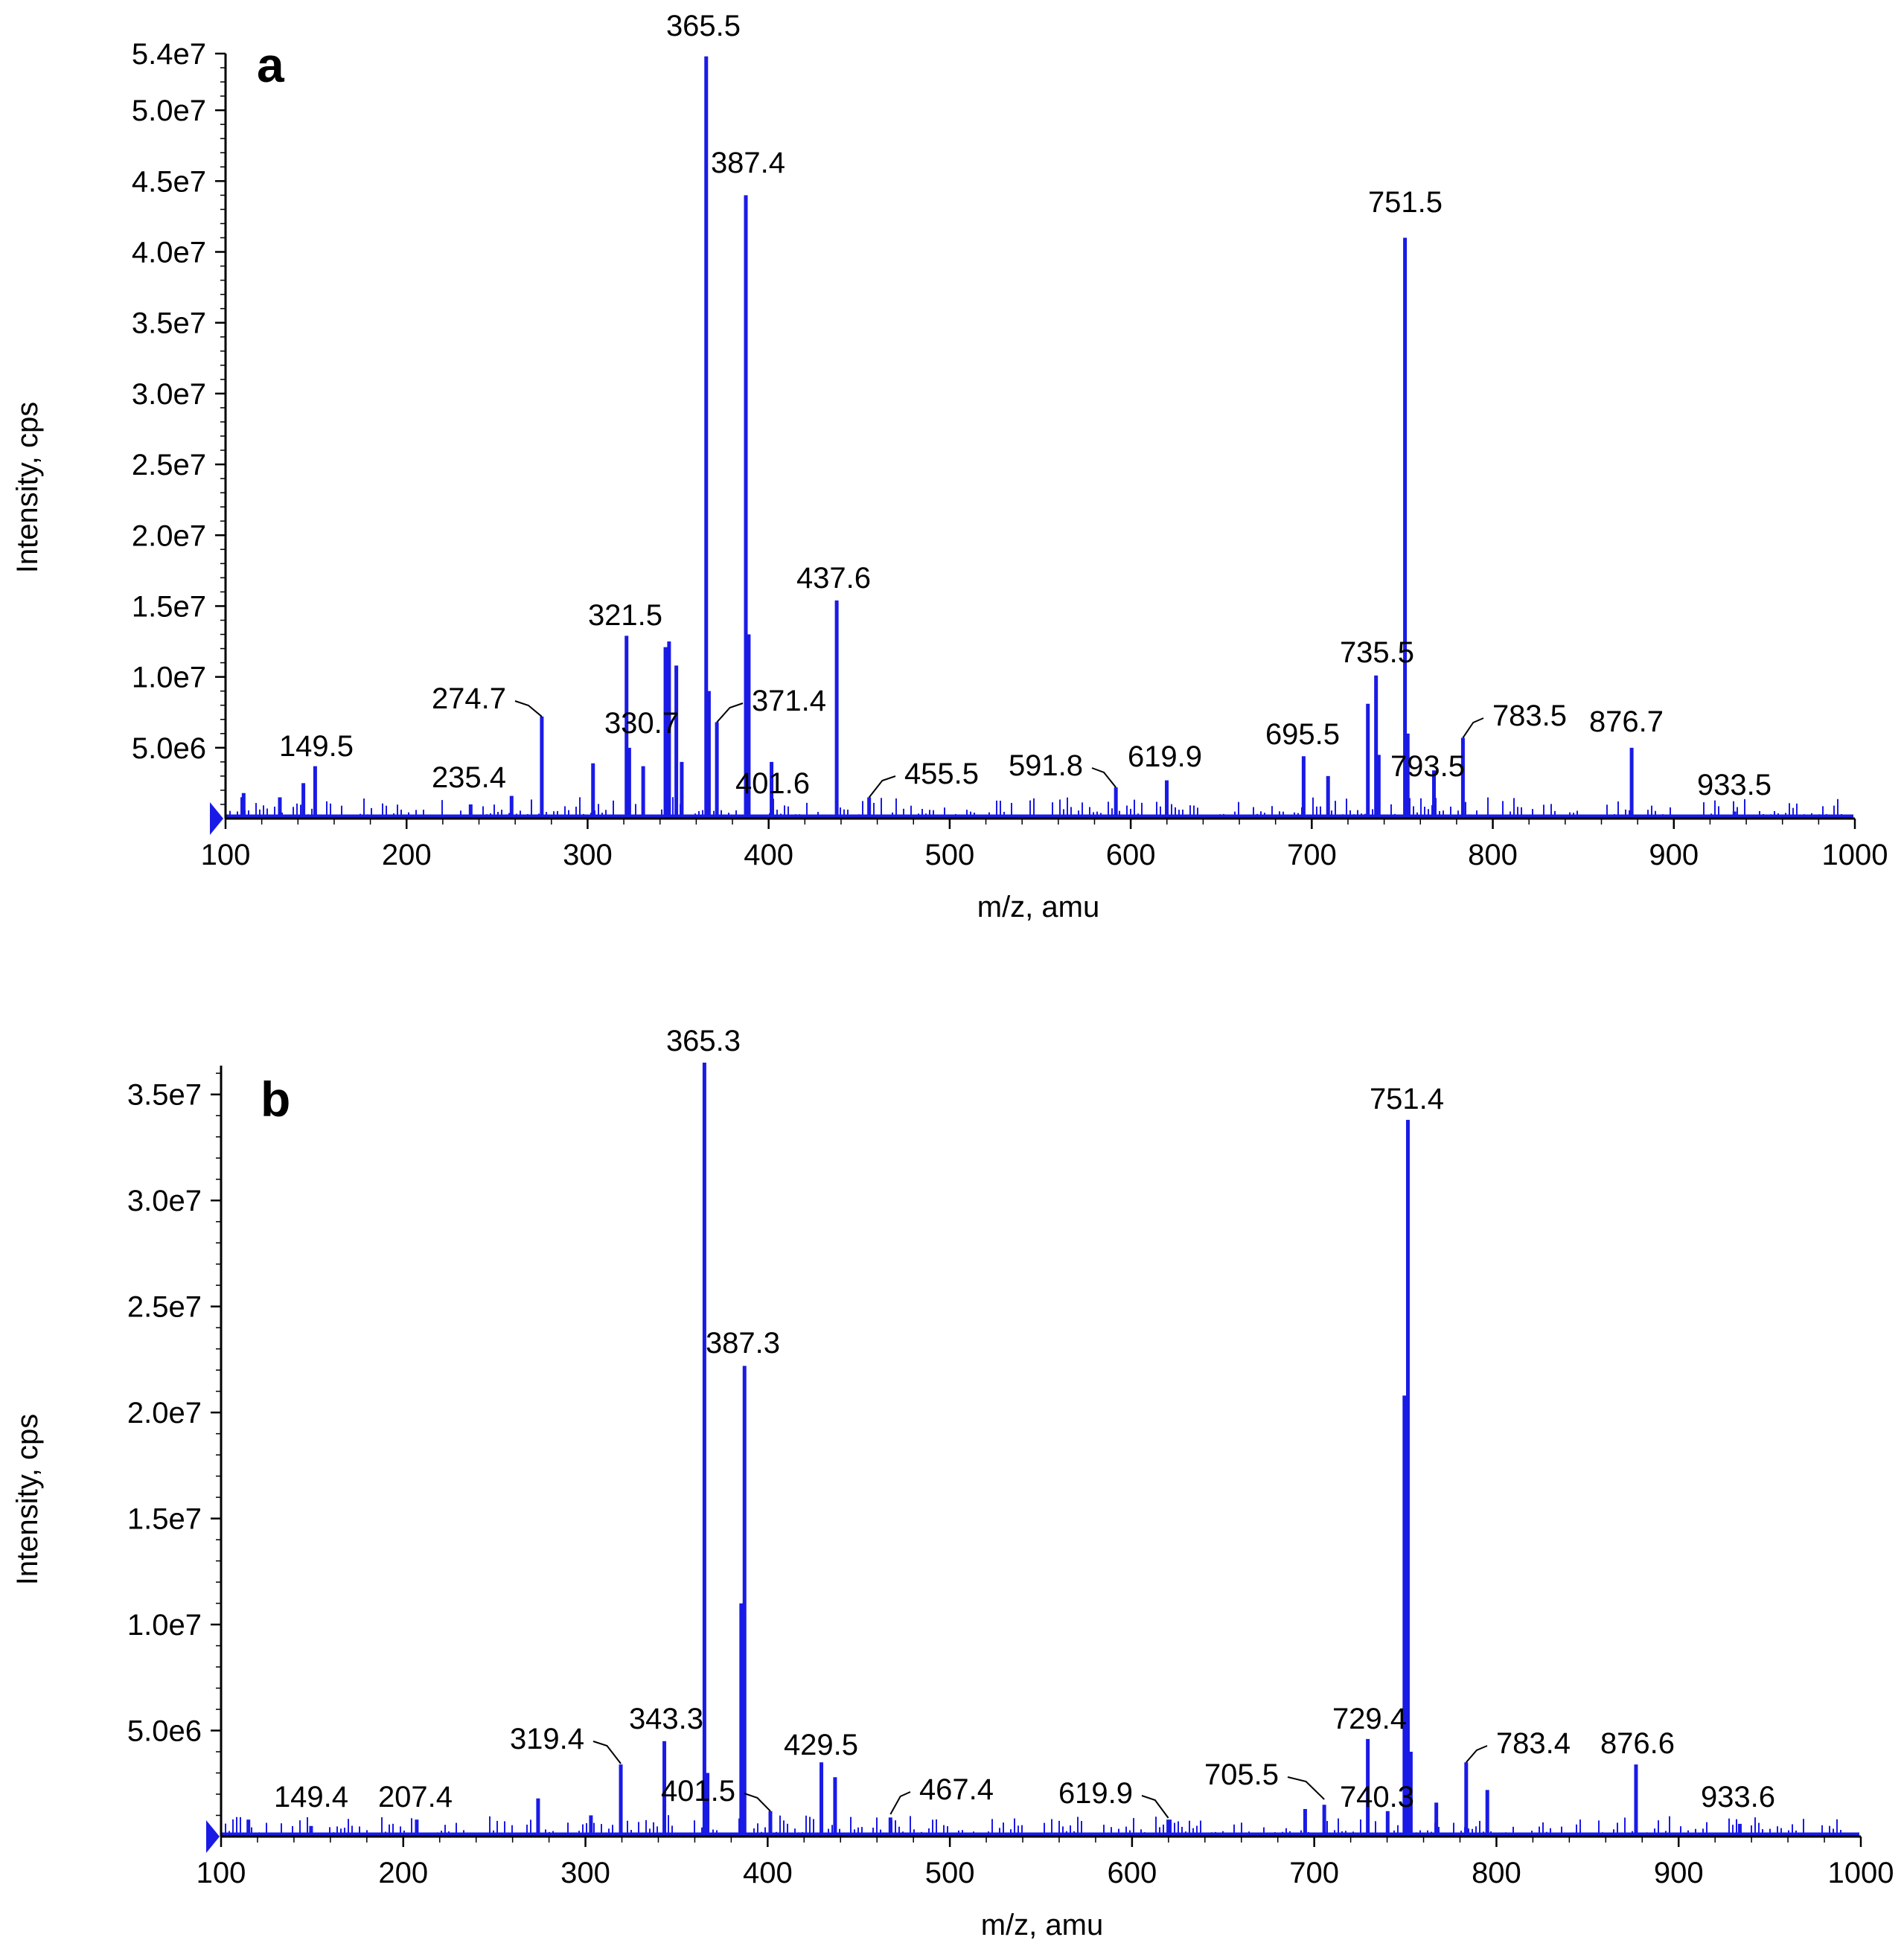  I want to click on peak-label: 783.5, so click(1529, 716).